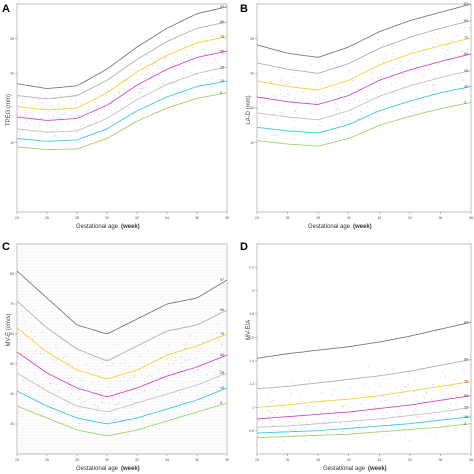  I want to click on y-tick-label: 40, so click(12, 394).